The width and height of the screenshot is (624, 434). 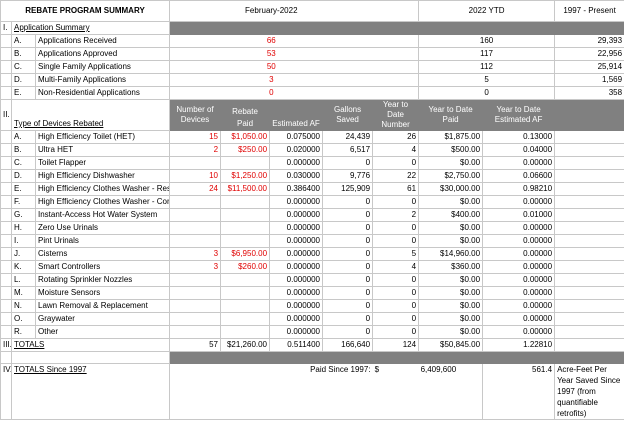 I want to click on ytd-number: 22, so click(x=396, y=176).